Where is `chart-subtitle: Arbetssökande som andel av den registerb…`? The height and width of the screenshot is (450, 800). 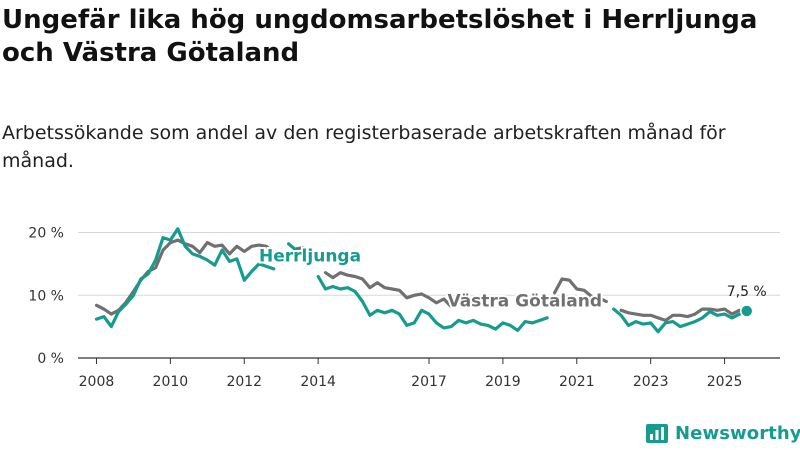 chart-subtitle: Arbetssökande som andel av den registerb… is located at coordinates (364, 147).